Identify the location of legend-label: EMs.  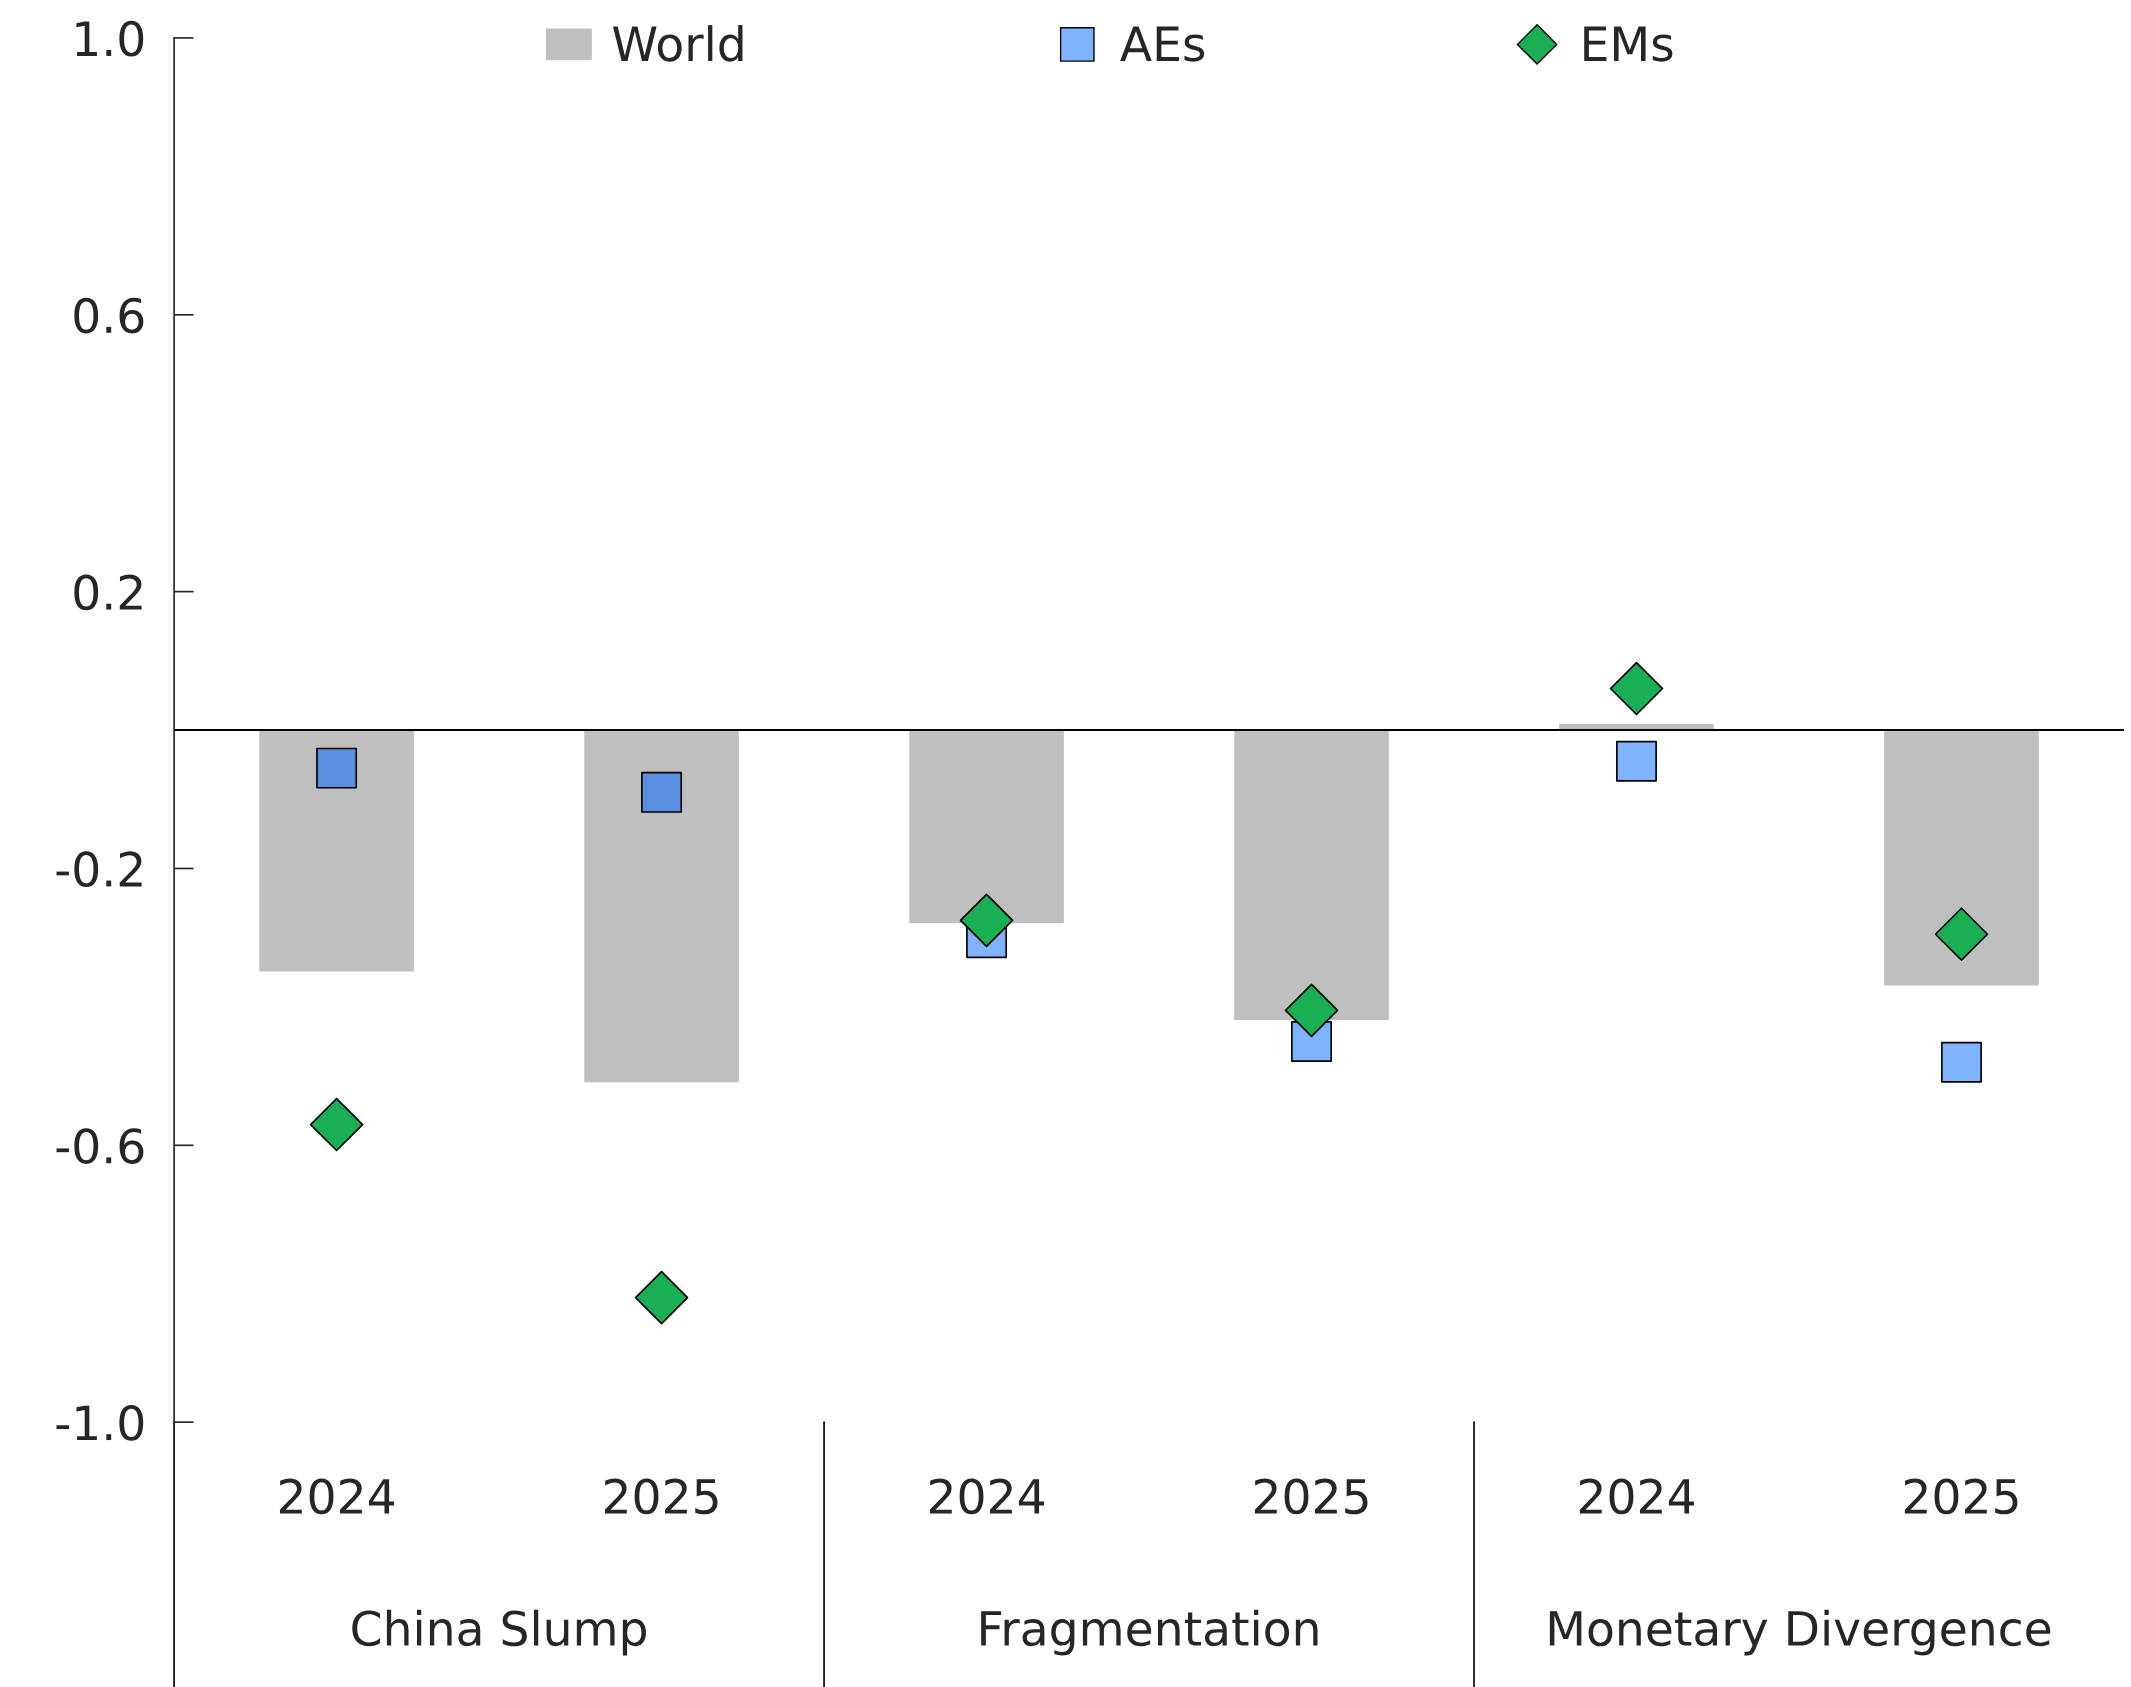
(1628, 44).